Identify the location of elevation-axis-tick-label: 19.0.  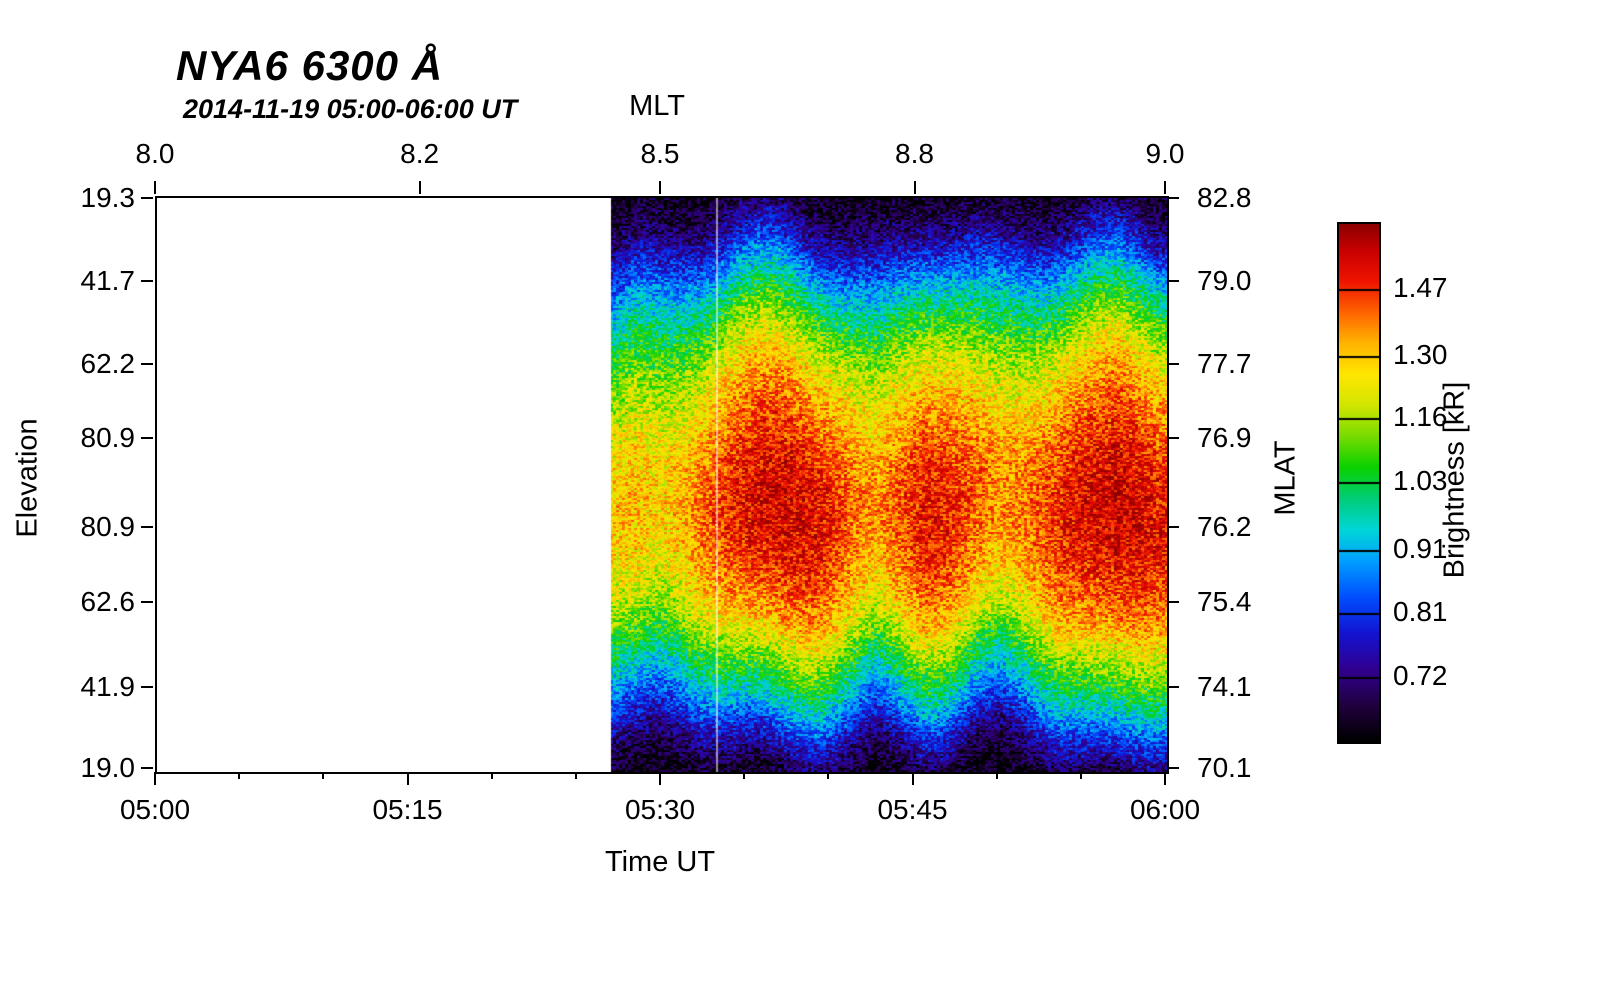
(108, 767).